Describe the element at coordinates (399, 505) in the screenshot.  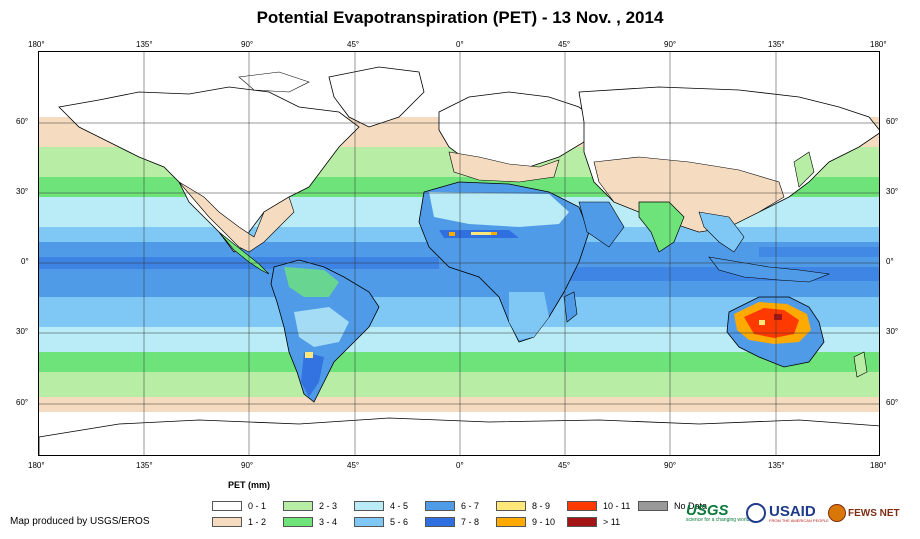
I see `legend-label: 4 - 5` at that location.